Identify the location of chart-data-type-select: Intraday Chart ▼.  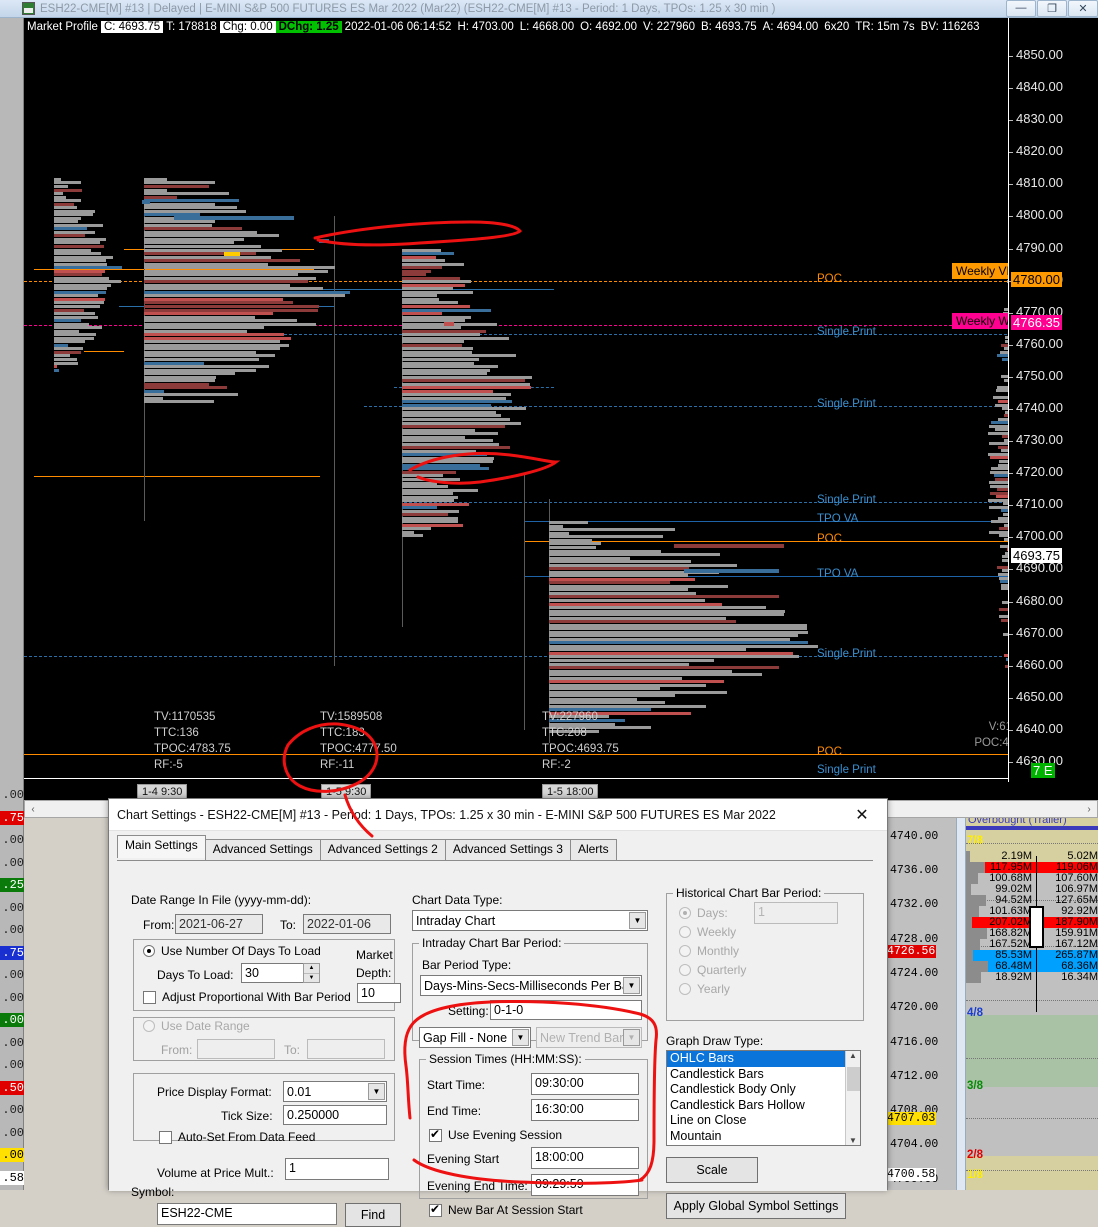
(530, 920).